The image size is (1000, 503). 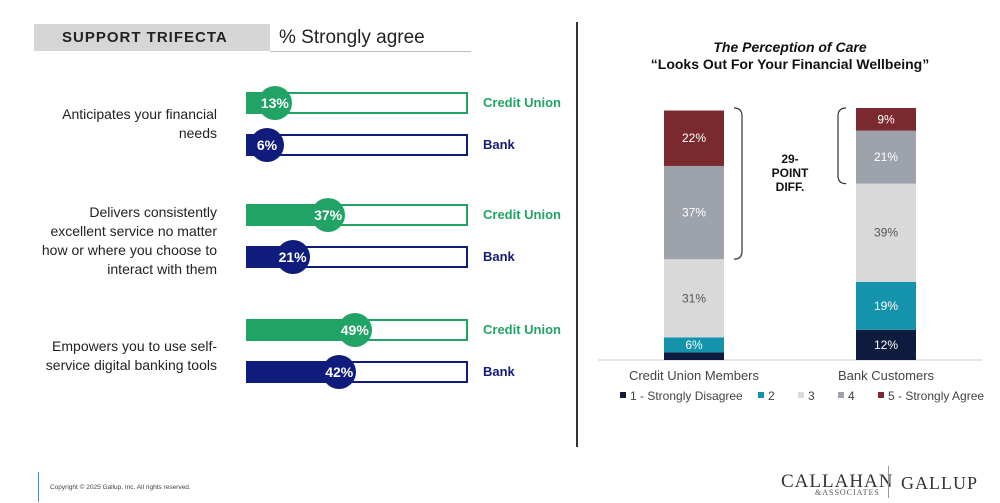 I want to click on header-box, so click(x=152, y=37).